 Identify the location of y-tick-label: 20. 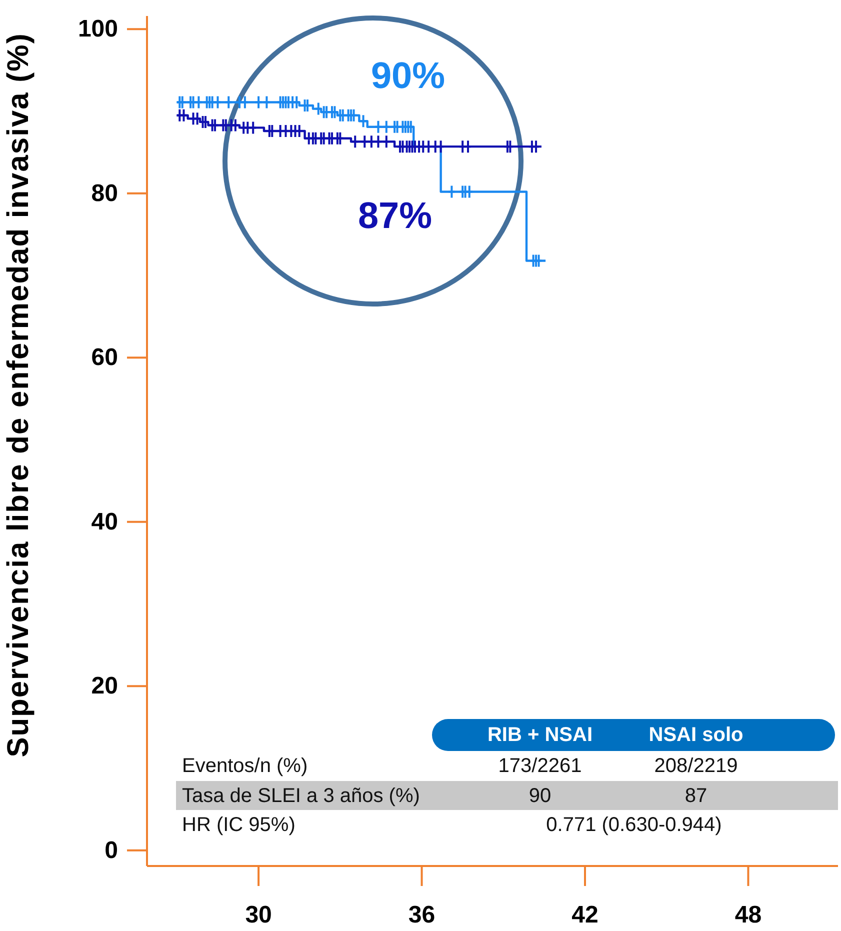
(104, 686).